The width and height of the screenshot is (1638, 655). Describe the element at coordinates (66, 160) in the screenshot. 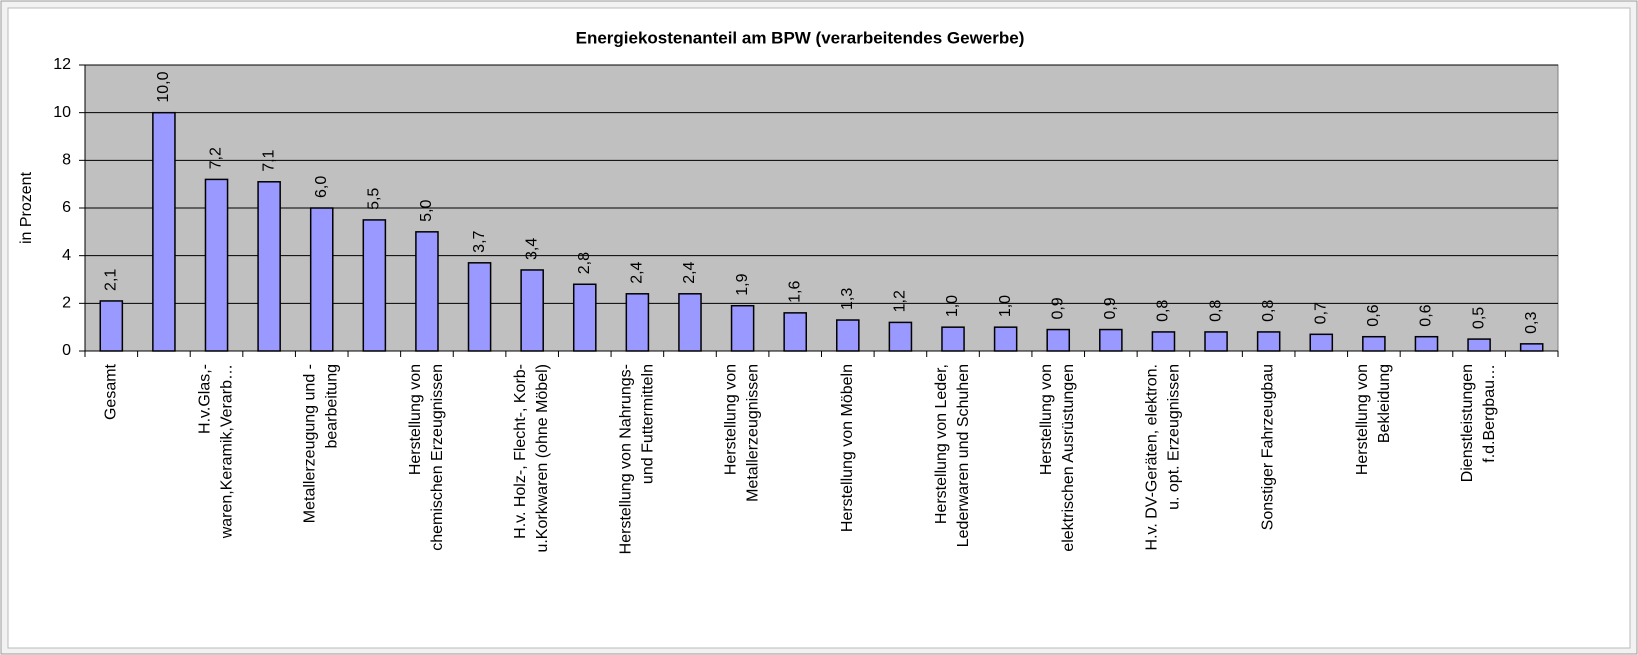

I see `y-tick-label: 8` at that location.